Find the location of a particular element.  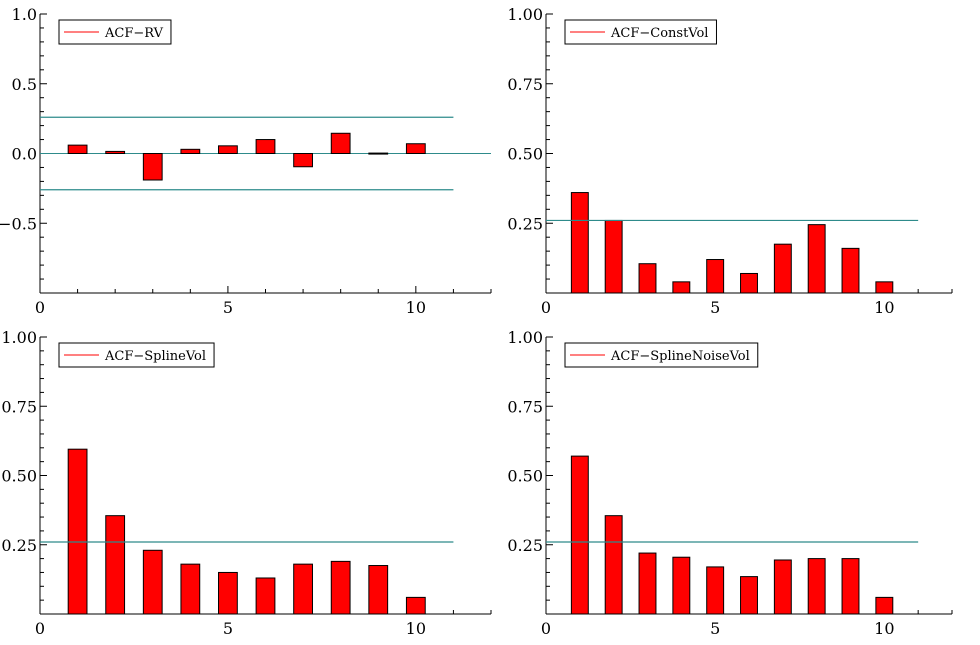

legend: ACF−RV is located at coordinates (115, 32).